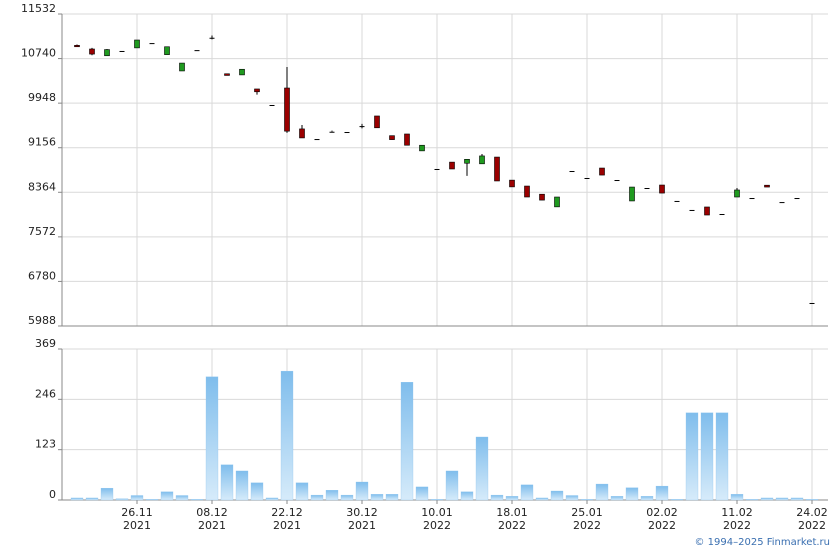 The height and width of the screenshot is (550, 840). I want to click on y-tick-label: 11532, so click(38, 8).